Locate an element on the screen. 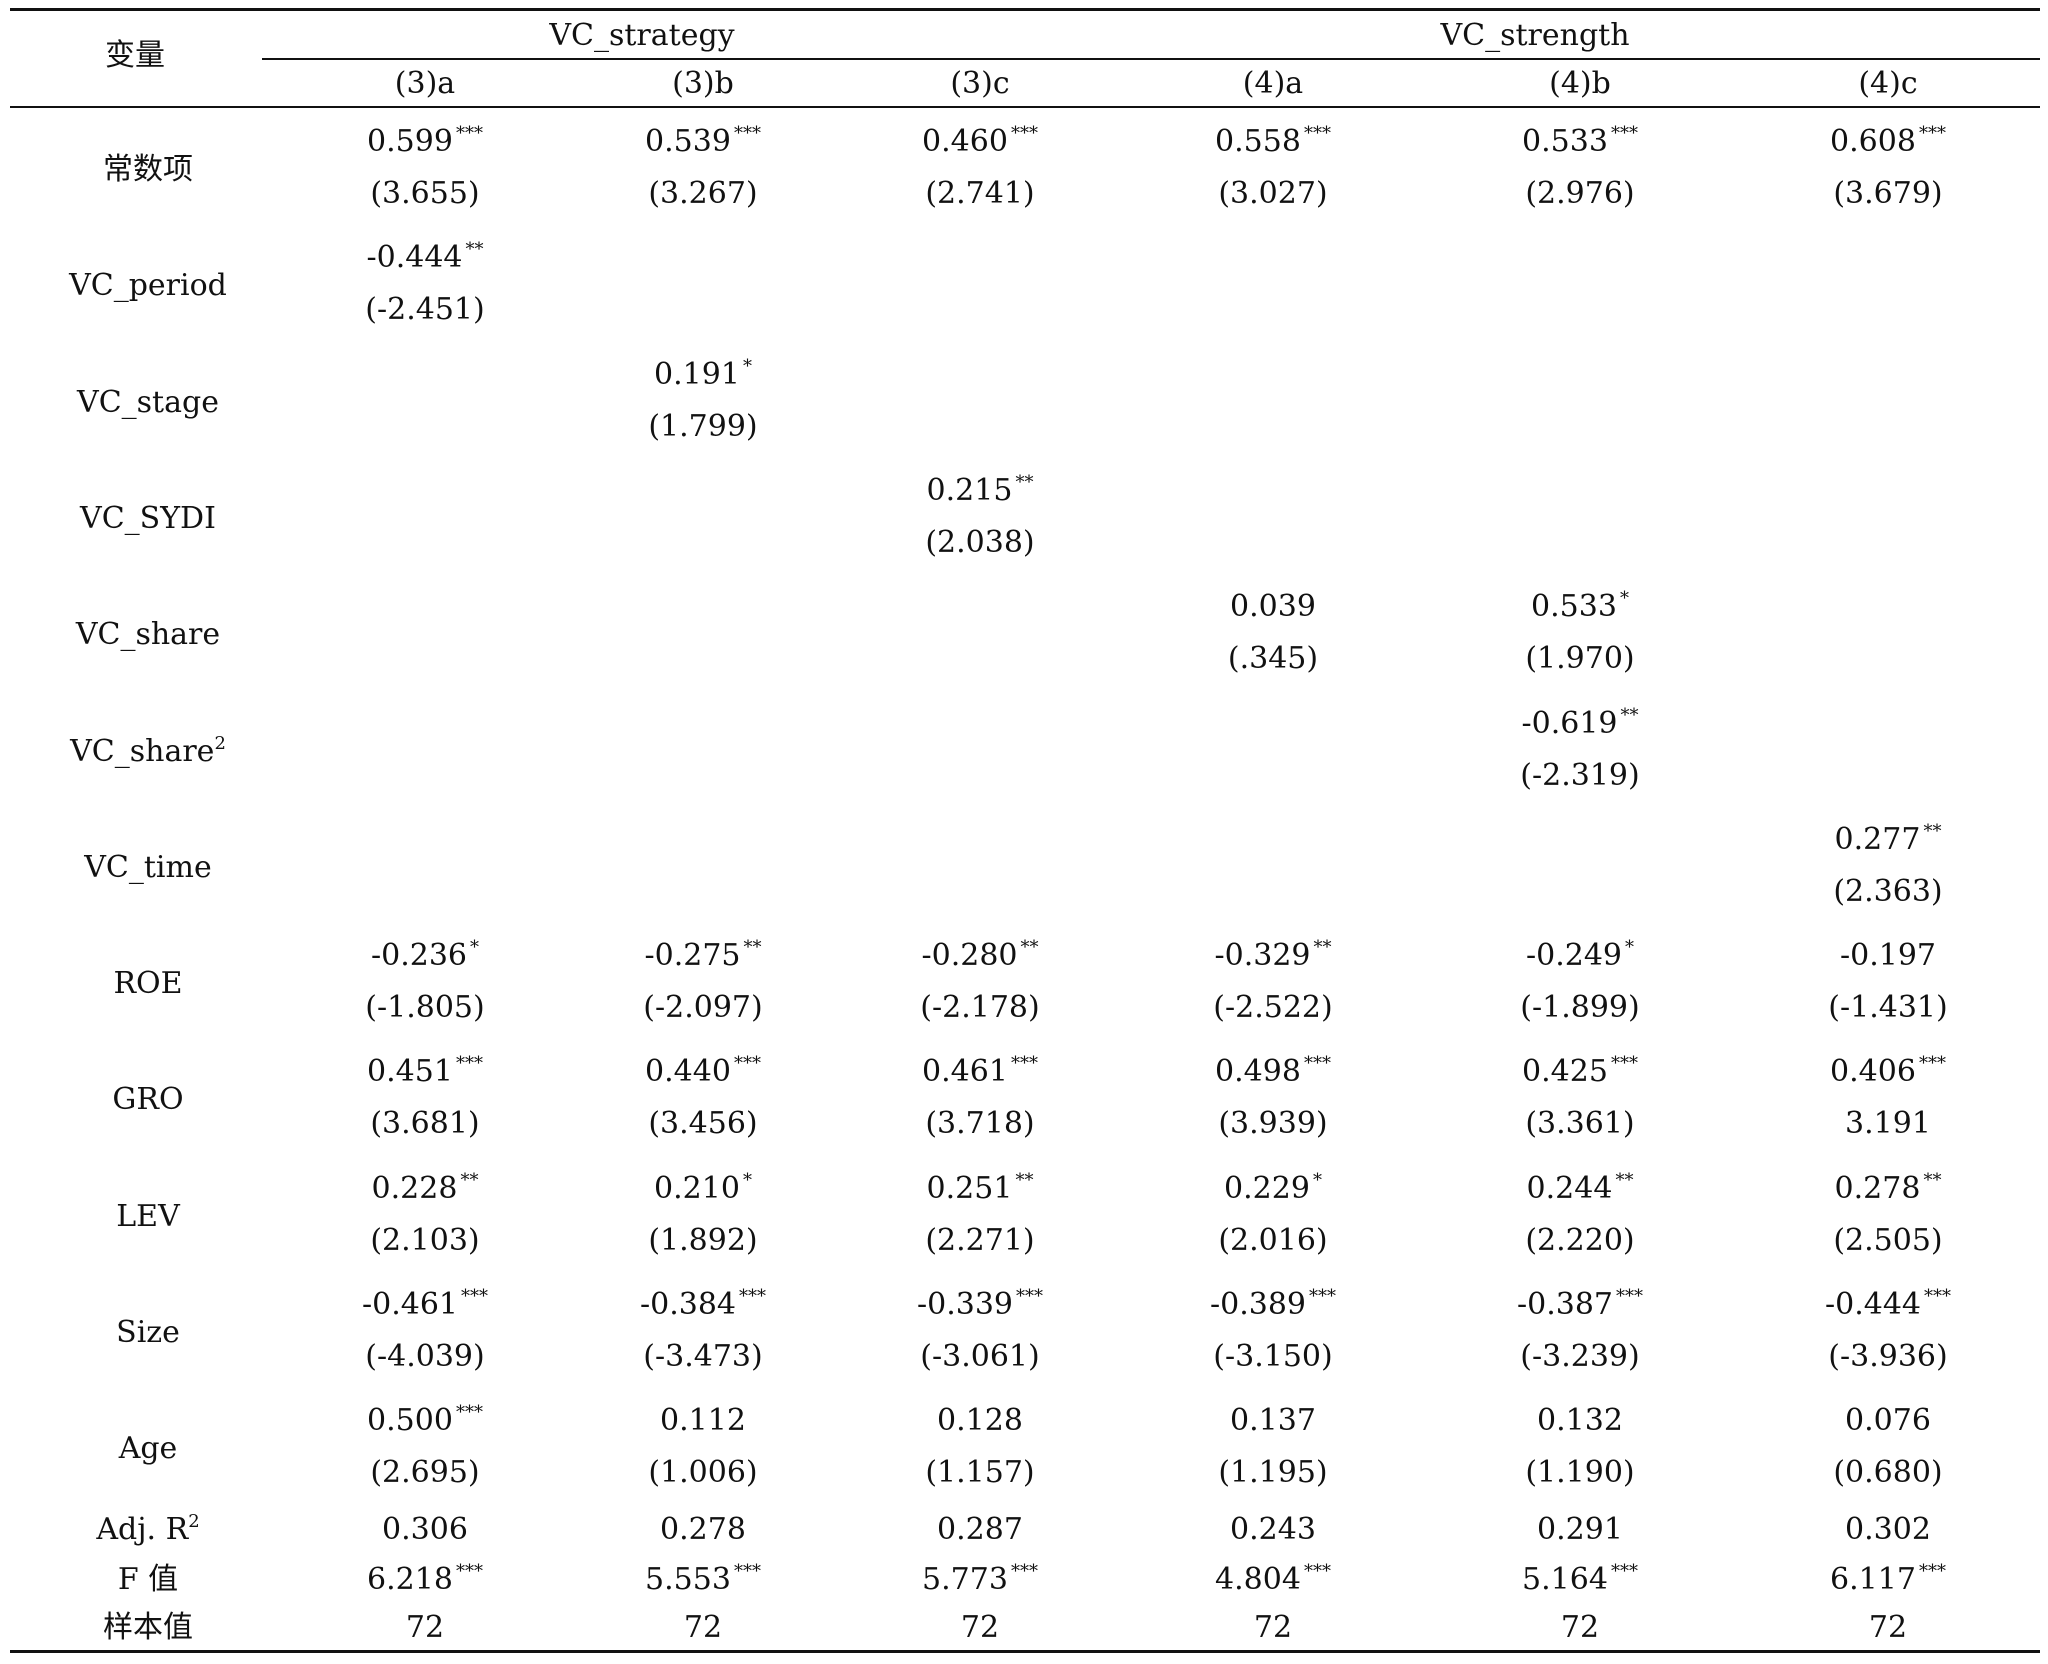 The image size is (2048, 1664). t-value-cell: (-2.178) is located at coordinates (980, 1008).